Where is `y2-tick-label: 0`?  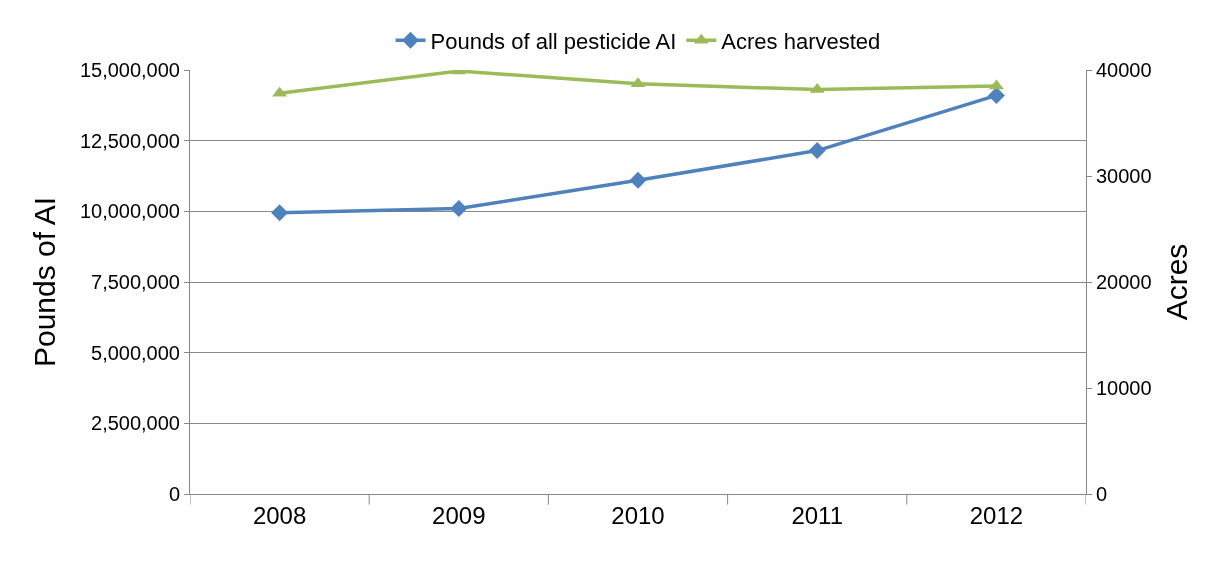
y2-tick-label: 0 is located at coordinates (1102, 494).